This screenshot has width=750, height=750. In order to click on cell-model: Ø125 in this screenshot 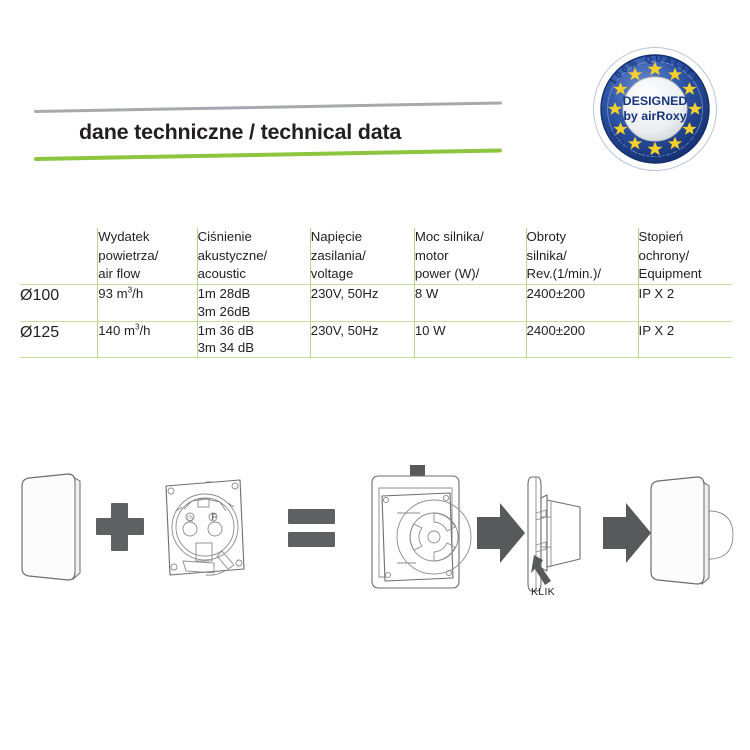, I will do `click(59, 339)`.